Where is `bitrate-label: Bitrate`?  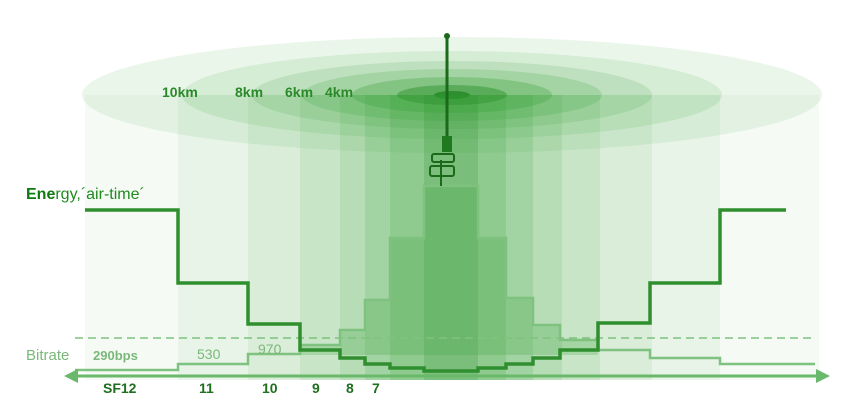 bitrate-label: Bitrate is located at coordinates (48, 355).